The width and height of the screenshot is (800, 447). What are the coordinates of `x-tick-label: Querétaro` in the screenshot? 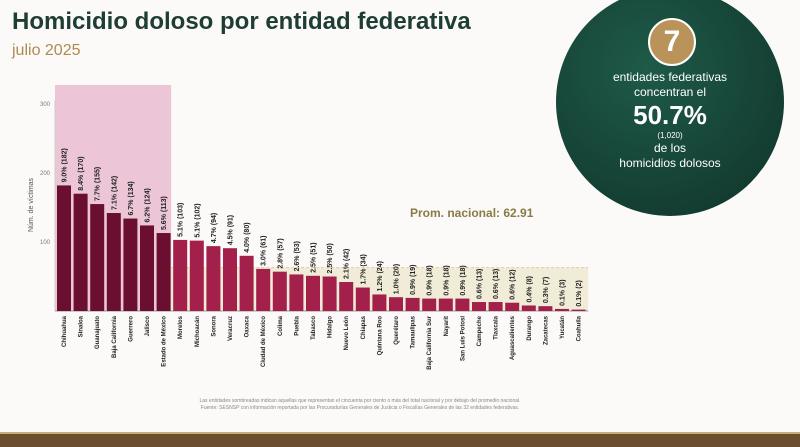 It's located at (397, 330).